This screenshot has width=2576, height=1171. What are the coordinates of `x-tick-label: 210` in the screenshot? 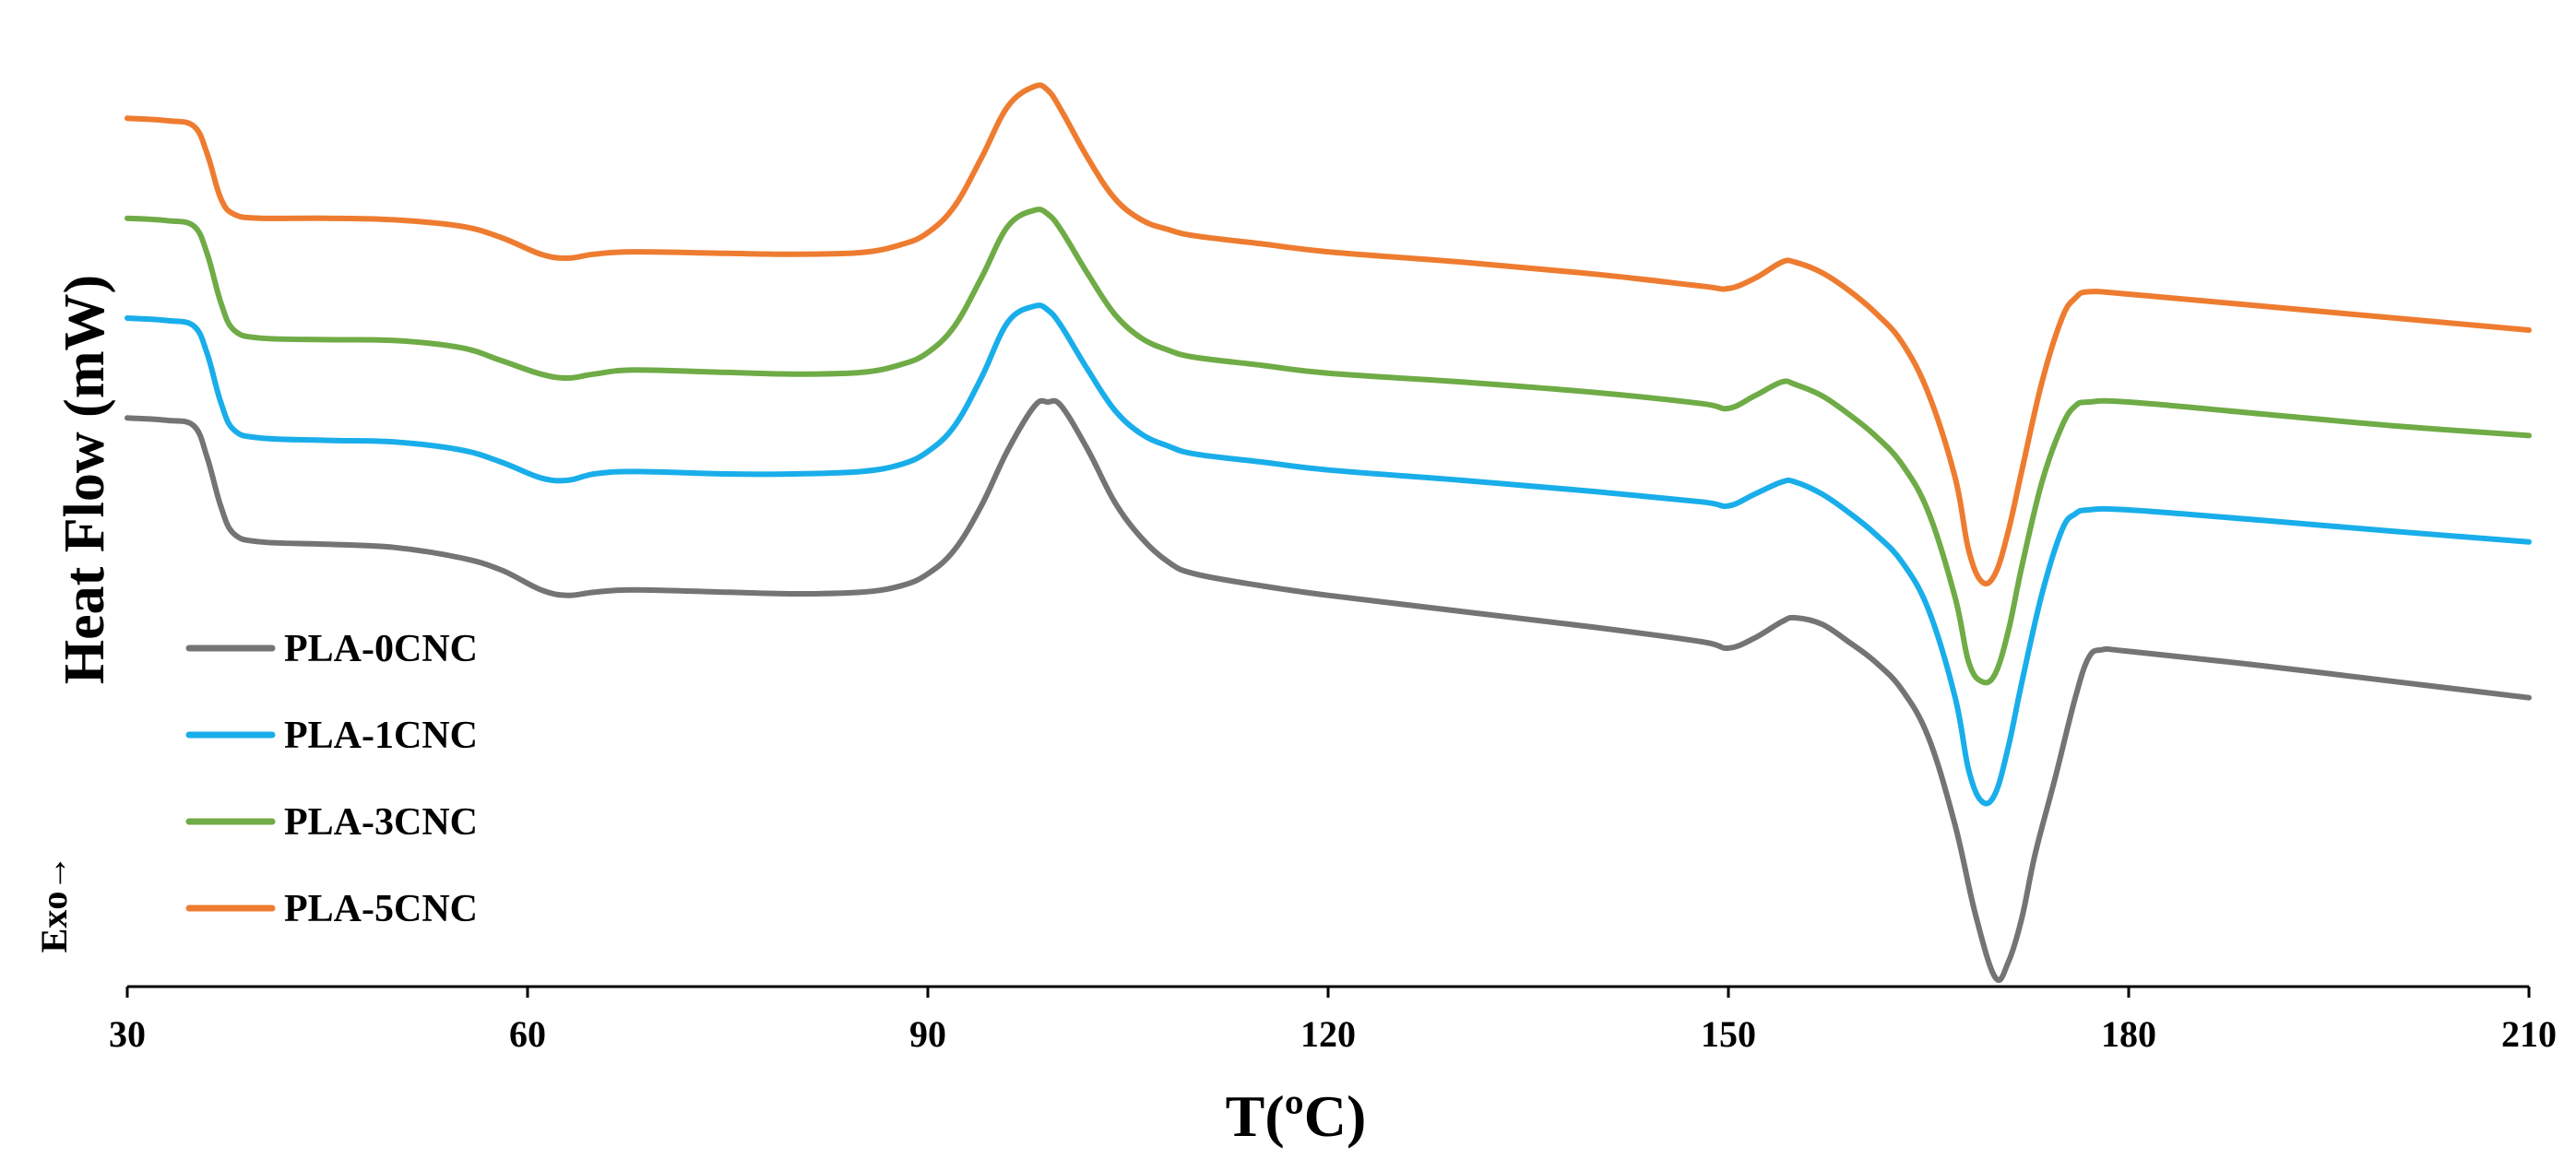 It's located at (2529, 1034).